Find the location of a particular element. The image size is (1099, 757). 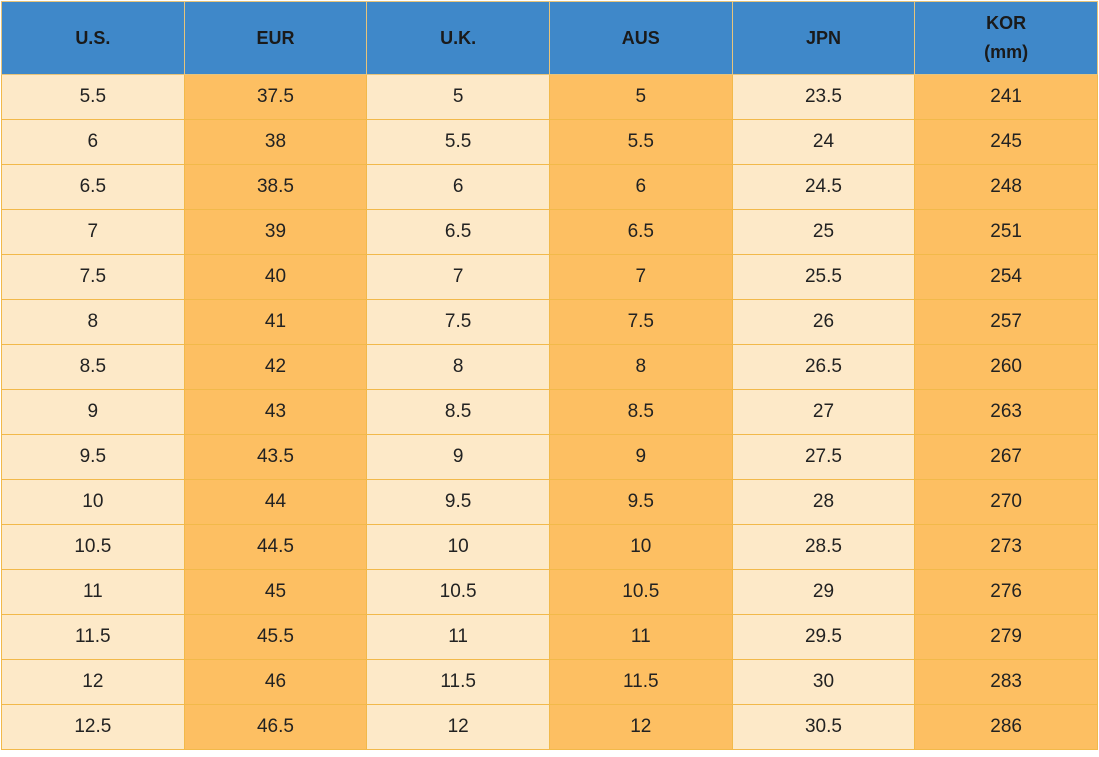

table-cell: 257 is located at coordinates (1006, 322).